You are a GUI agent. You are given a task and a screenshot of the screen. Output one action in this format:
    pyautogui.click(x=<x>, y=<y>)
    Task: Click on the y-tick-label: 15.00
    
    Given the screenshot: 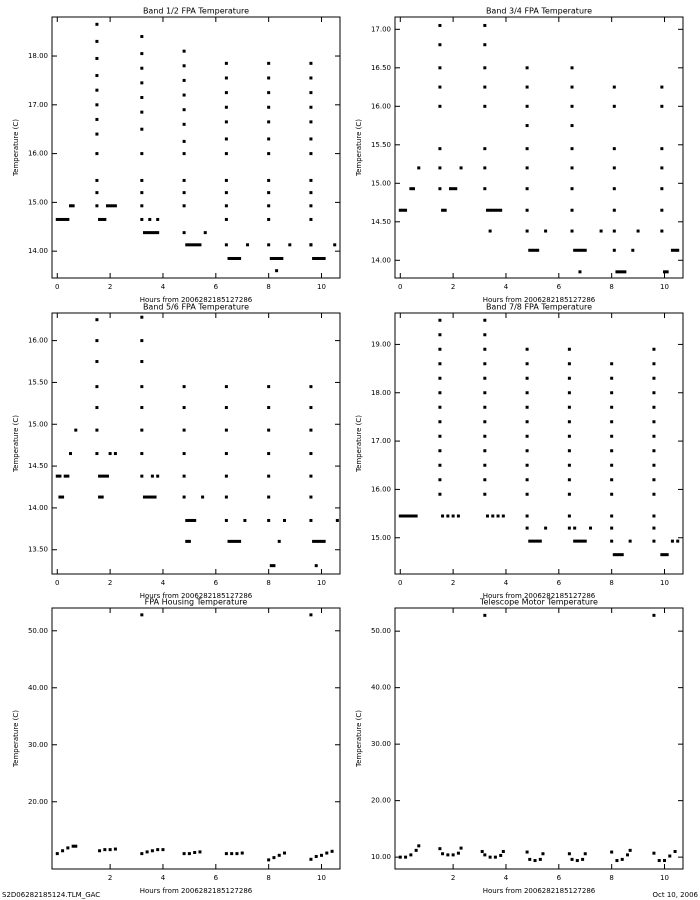 What is the action you would take?
    pyautogui.click(x=38, y=202)
    